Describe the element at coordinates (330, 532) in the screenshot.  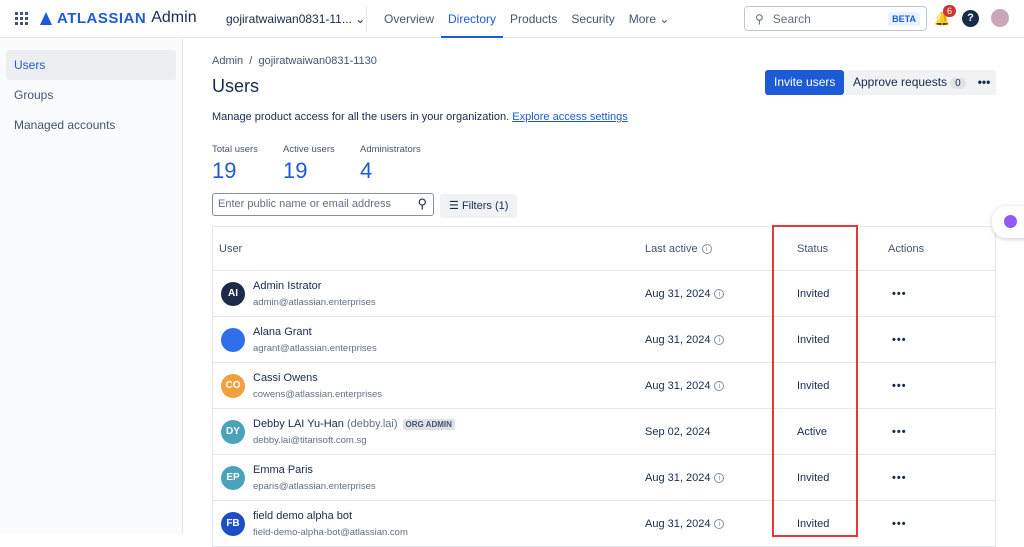
I see `user-email: field-demo-alpha-bot@atlassian.com` at that location.